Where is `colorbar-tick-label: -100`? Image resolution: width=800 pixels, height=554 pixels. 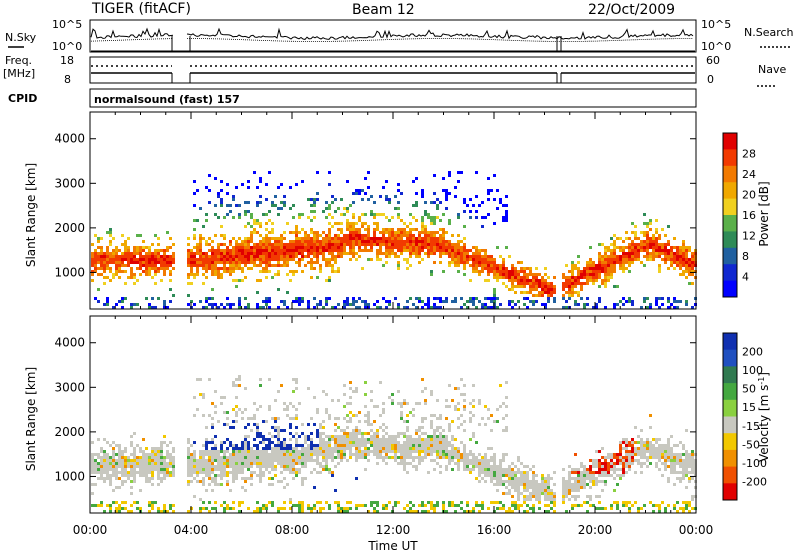 colorbar-tick-label: -100 is located at coordinates (754, 463).